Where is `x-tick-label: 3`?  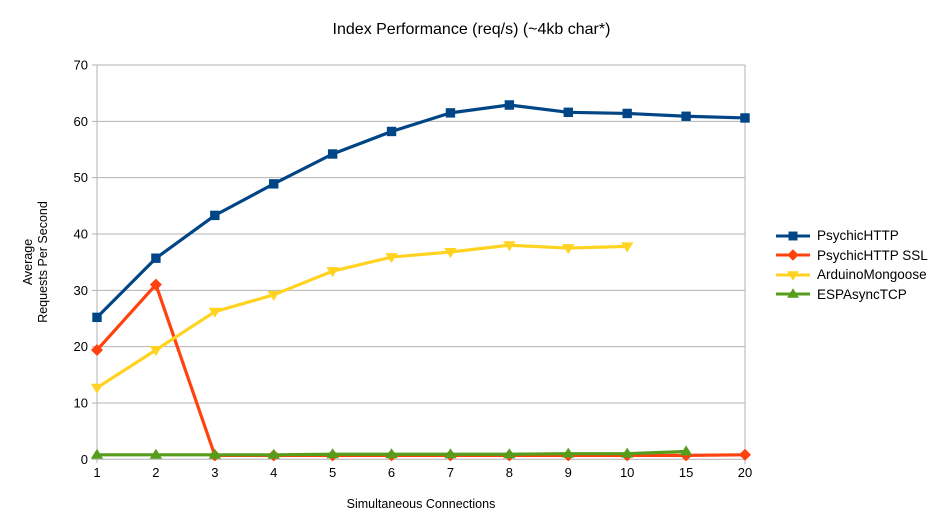 x-tick-label: 3 is located at coordinates (214, 472).